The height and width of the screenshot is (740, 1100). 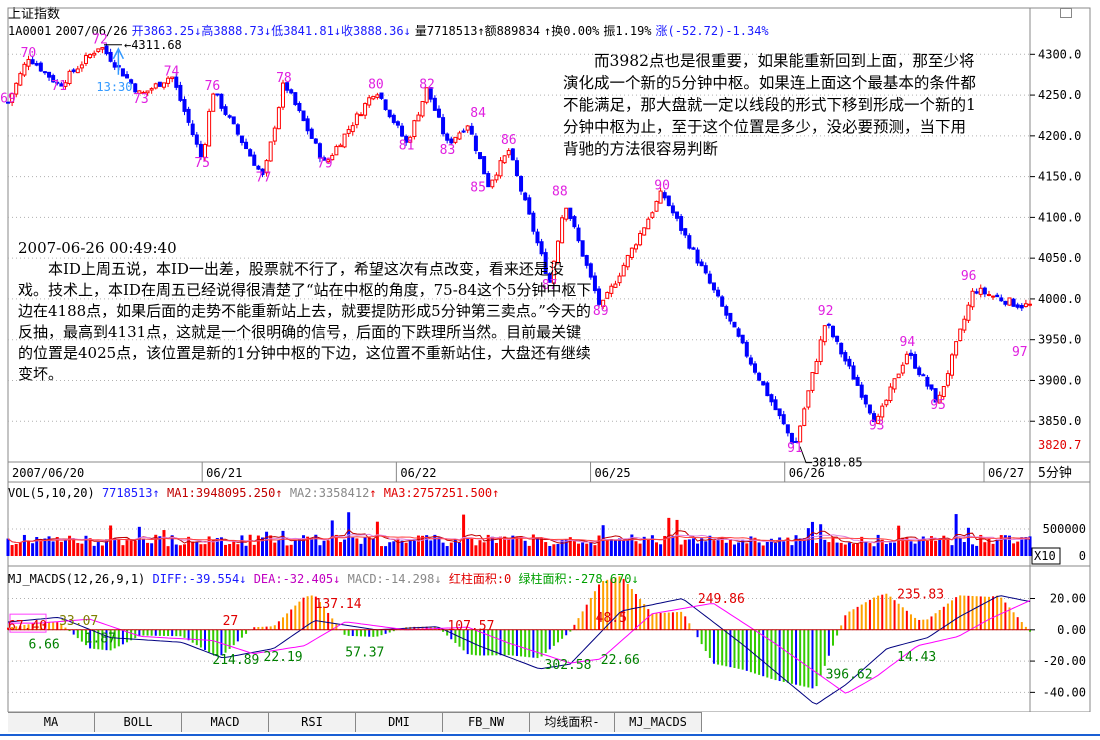 I want to click on macd-area-label: 235.83, so click(x=920, y=595).